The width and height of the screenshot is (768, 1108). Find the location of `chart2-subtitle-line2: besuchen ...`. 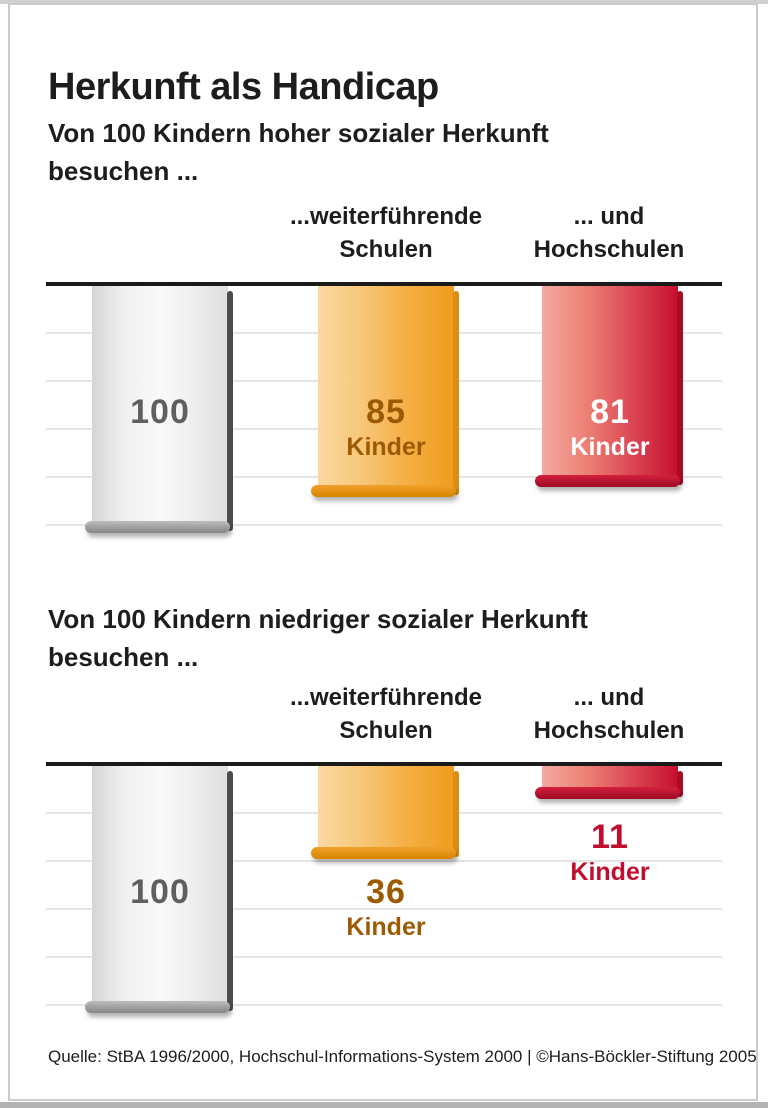

chart2-subtitle-line2: besuchen ... is located at coordinates (123, 657).